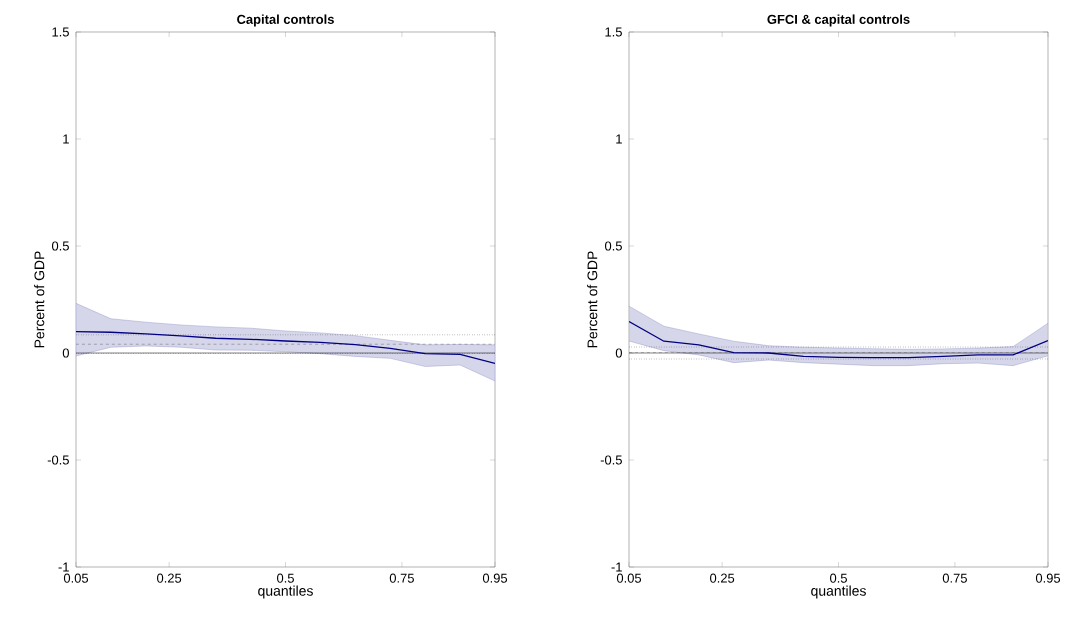  I want to click on chart-title: Capital controls, so click(285, 20).